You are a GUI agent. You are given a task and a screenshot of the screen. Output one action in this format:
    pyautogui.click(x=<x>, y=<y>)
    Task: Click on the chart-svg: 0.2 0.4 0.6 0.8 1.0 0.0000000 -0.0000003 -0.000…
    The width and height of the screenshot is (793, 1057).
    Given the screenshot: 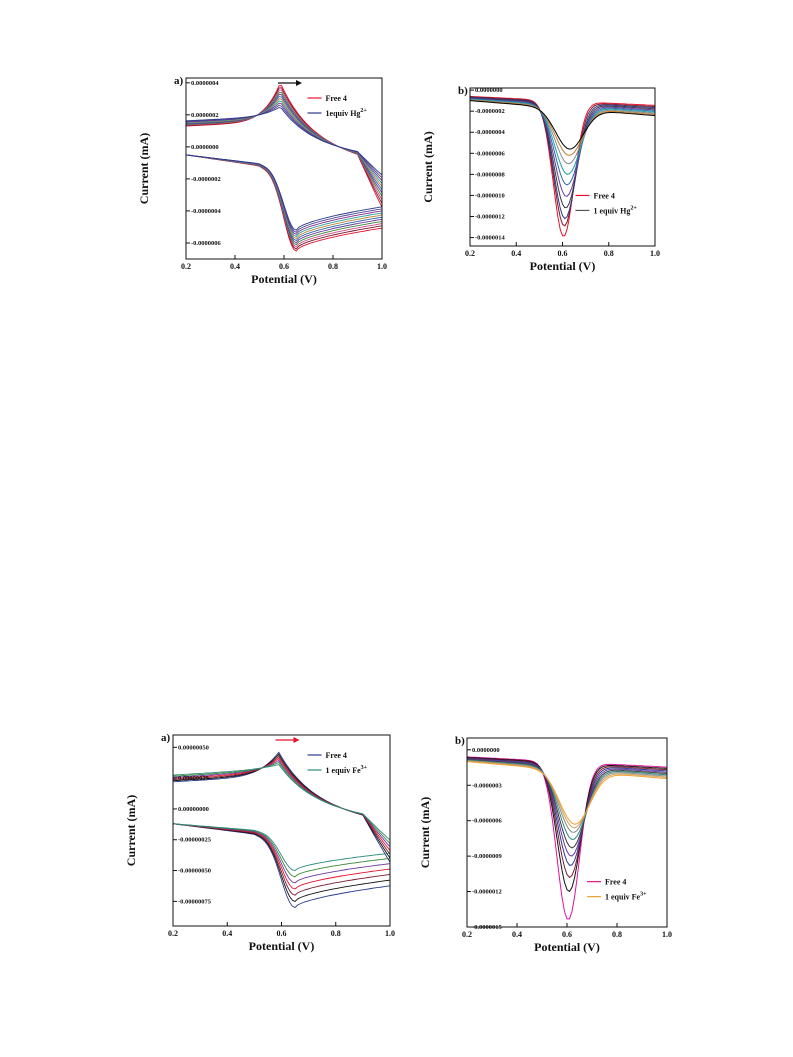 What is the action you would take?
    pyautogui.click(x=545, y=844)
    